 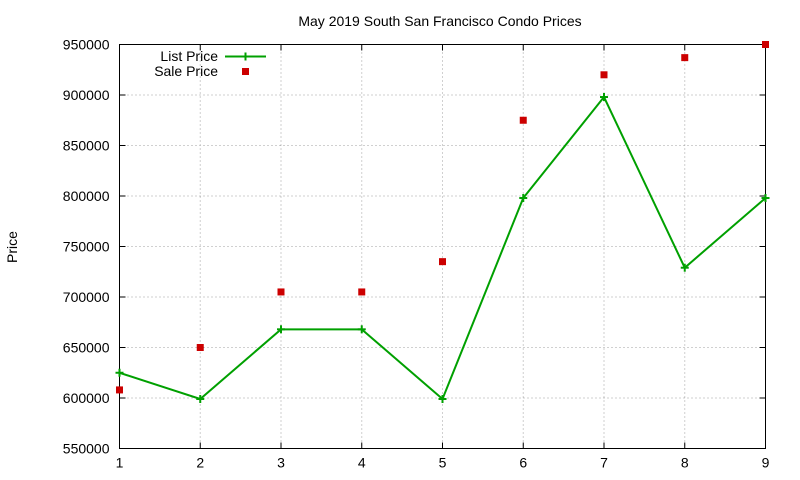 I want to click on legend-label-sale-price: Sale Price, so click(x=186, y=71).